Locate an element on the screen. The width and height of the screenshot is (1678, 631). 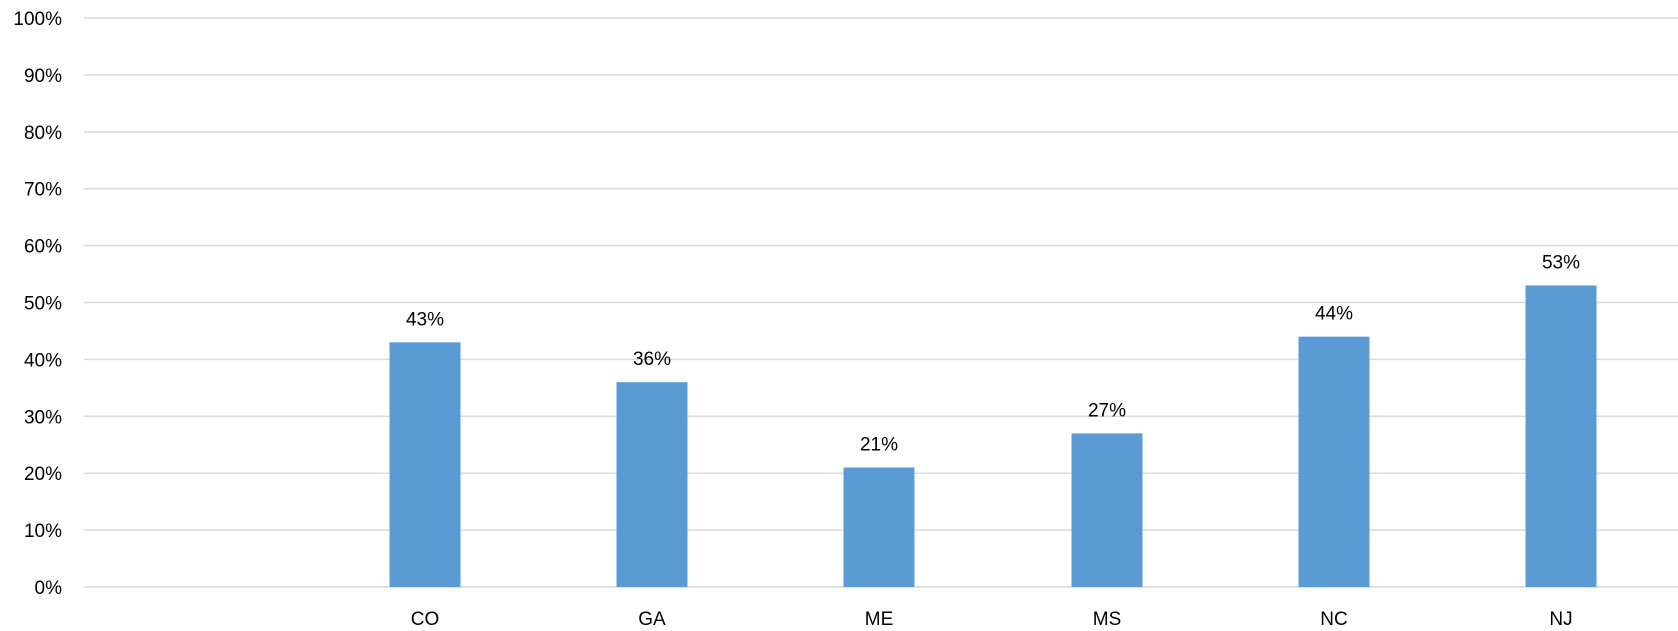
y-tick-label: 30% is located at coordinates (43, 417).